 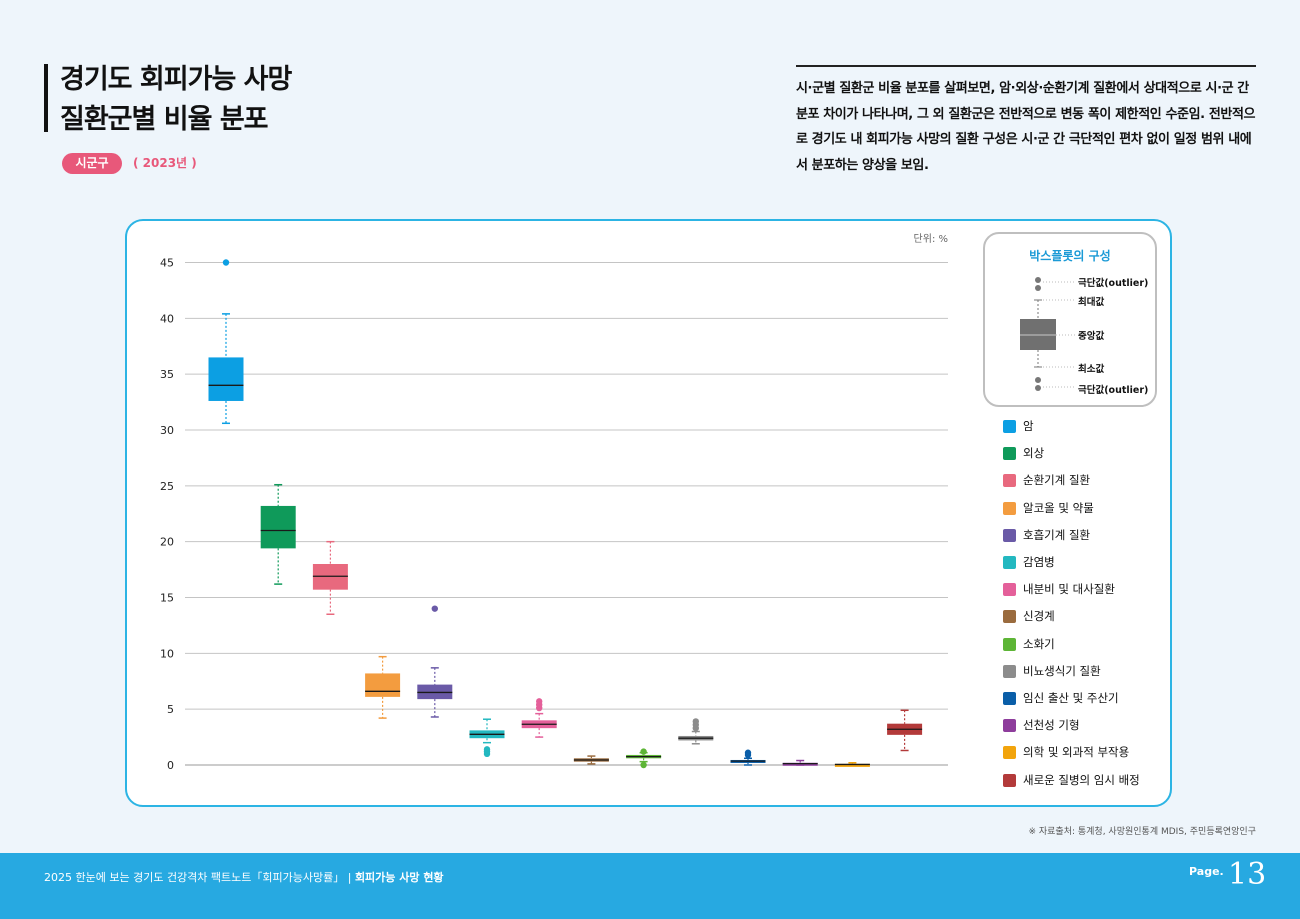 What do you see at coordinates (167, 374) in the screenshot?
I see `y-tick-label: 35` at bounding box center [167, 374].